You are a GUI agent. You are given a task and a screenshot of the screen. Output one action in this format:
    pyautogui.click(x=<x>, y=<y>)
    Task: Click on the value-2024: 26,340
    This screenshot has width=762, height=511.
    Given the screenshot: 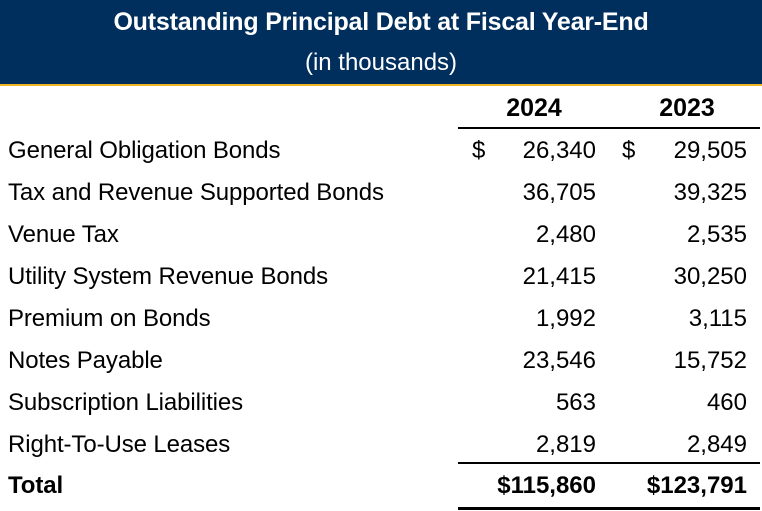 What is the action you would take?
    pyautogui.click(x=559, y=150)
    